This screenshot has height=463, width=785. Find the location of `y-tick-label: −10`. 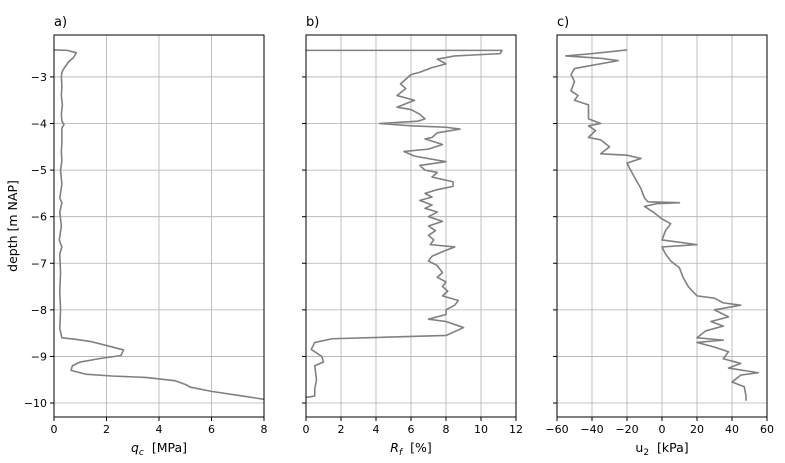

y-tick-label: −10 is located at coordinates (35, 403).